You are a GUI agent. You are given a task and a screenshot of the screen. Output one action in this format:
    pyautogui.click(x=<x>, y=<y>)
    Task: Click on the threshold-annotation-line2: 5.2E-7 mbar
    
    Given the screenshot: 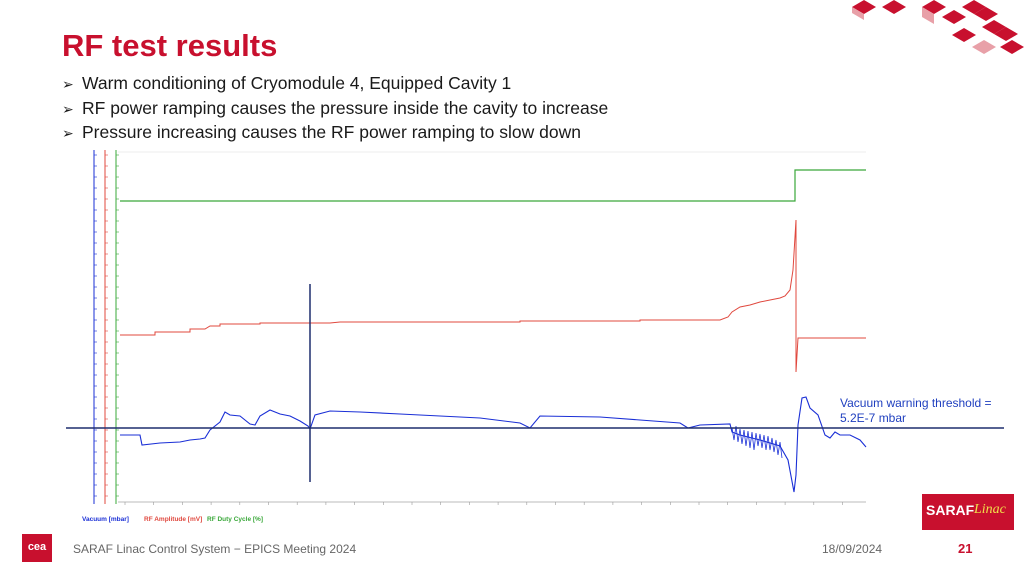 What is the action you would take?
    pyautogui.click(x=873, y=418)
    